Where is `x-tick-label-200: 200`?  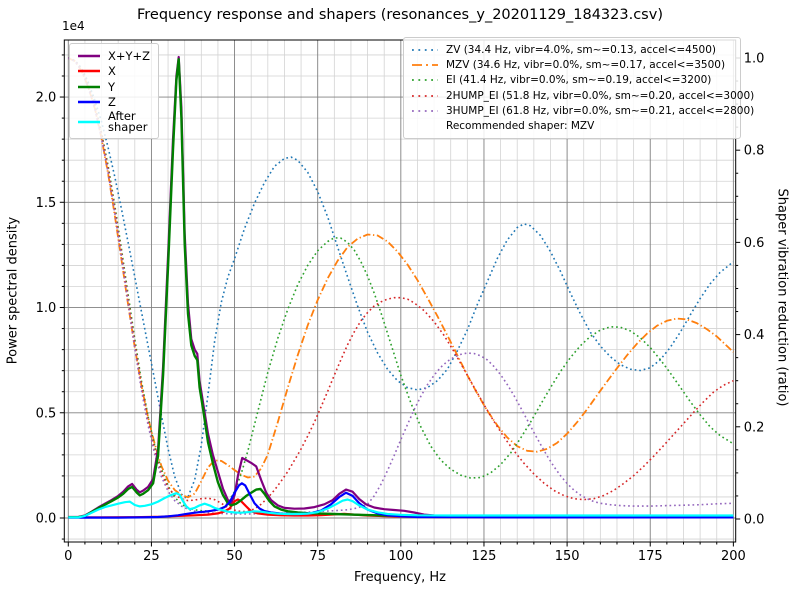
x-tick-label-200: 200 is located at coordinates (733, 556).